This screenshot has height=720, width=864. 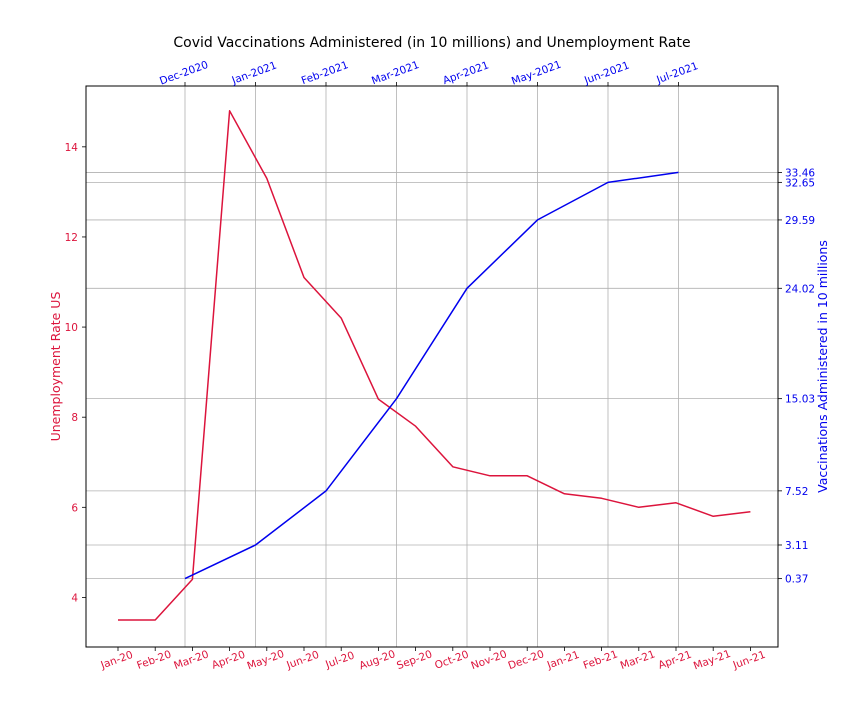 I want to click on bottom-tick-label: Oct-20, so click(x=451, y=660).